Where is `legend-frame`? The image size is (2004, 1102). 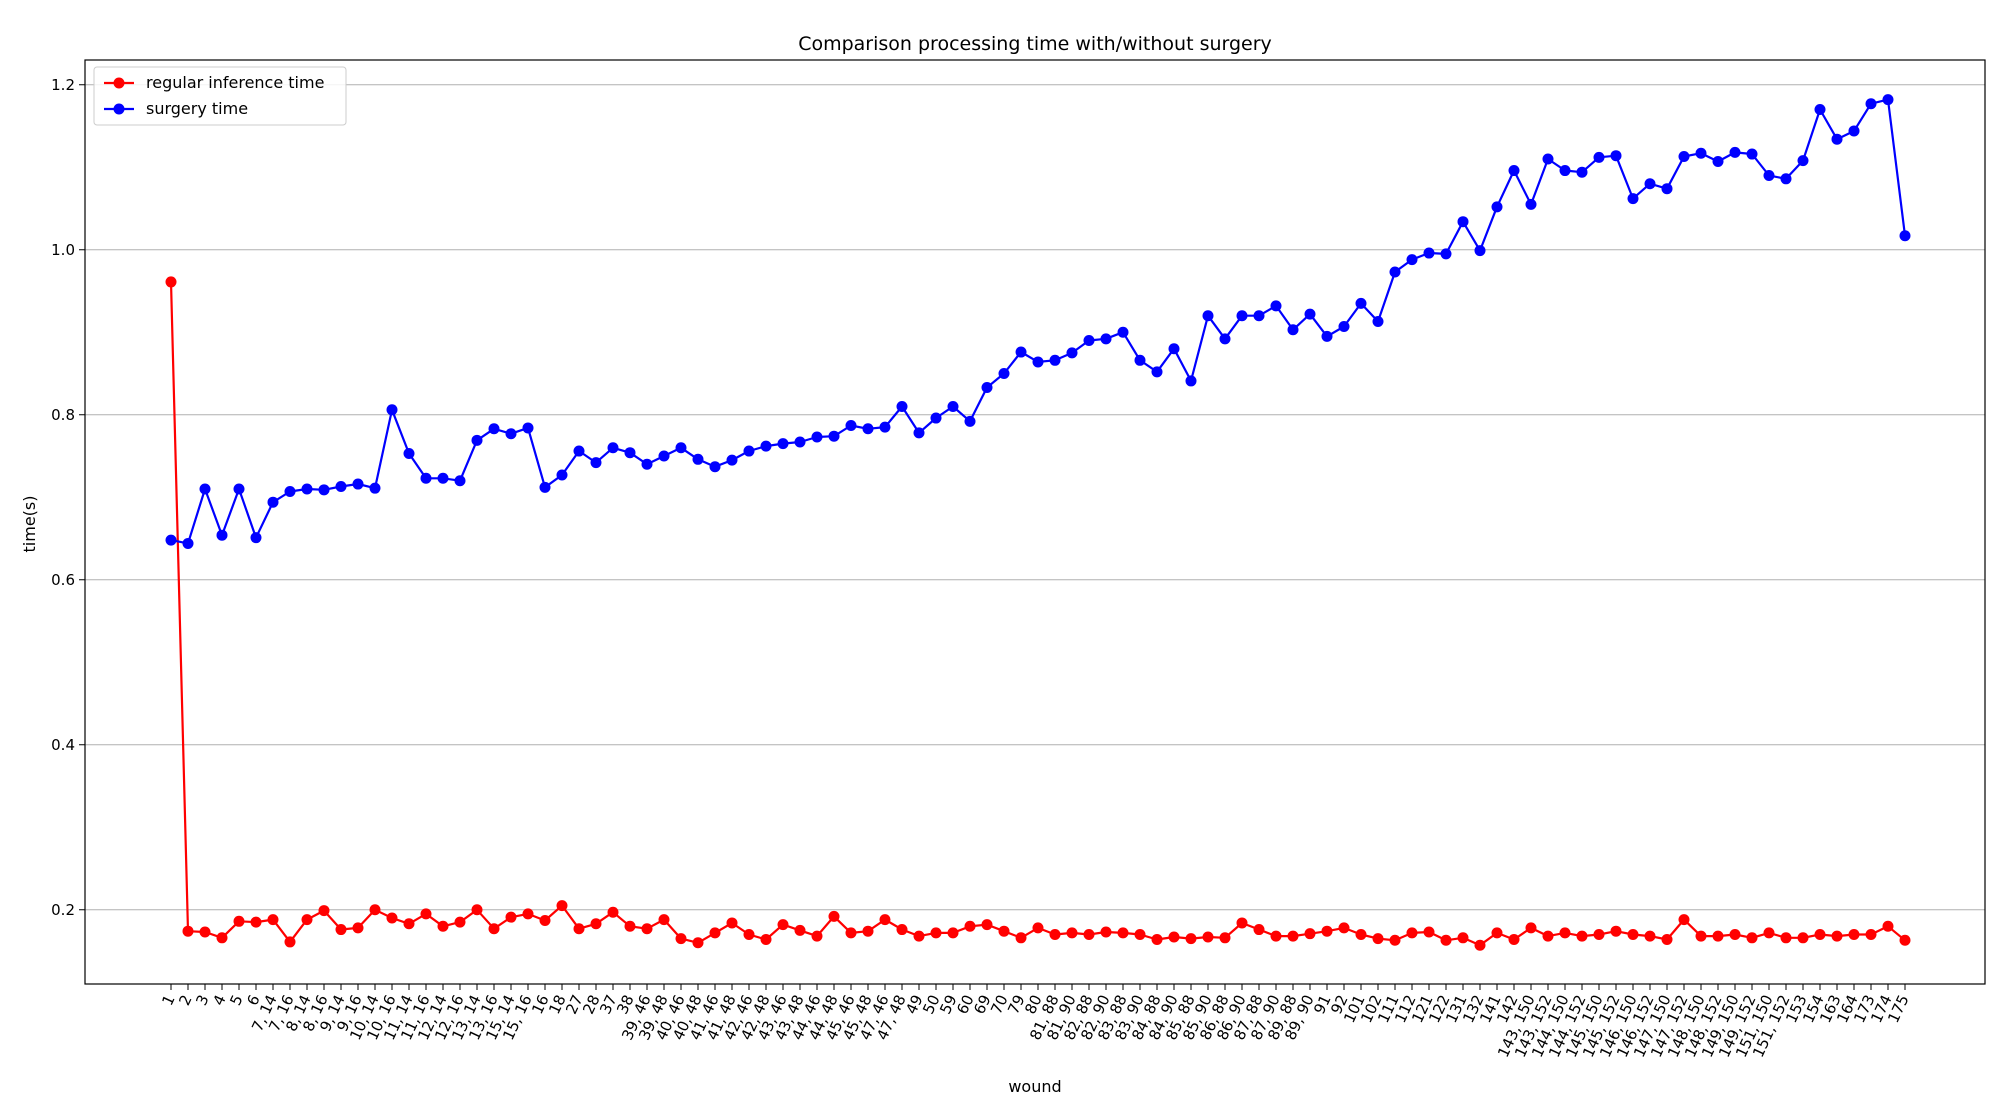
legend-frame is located at coordinates (220, 96).